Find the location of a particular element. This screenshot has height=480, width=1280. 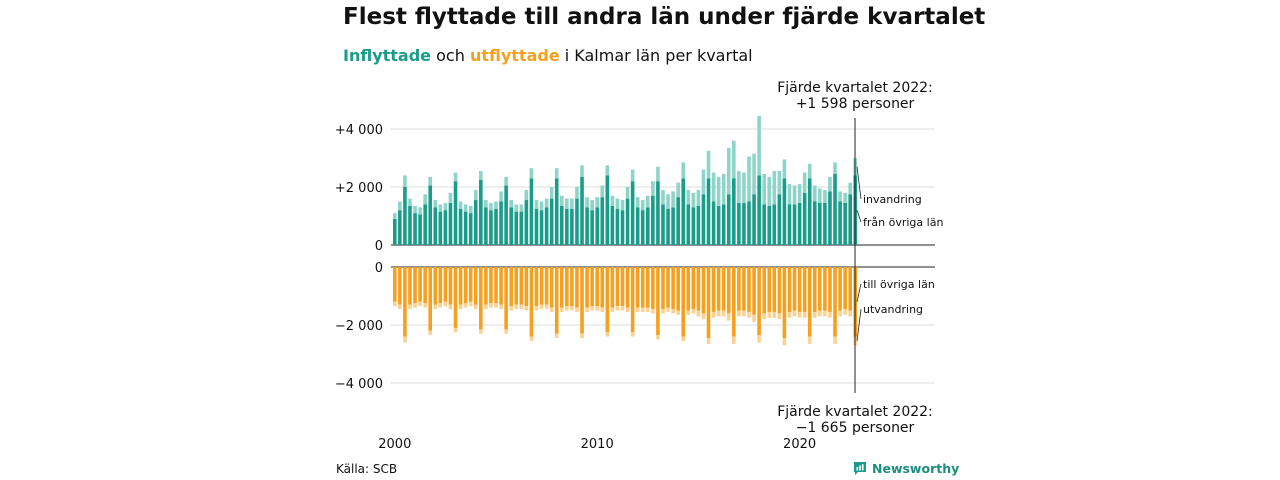

bottom-y-tick-labels: 0 −2 000 −4 000 is located at coordinates (359, 326).